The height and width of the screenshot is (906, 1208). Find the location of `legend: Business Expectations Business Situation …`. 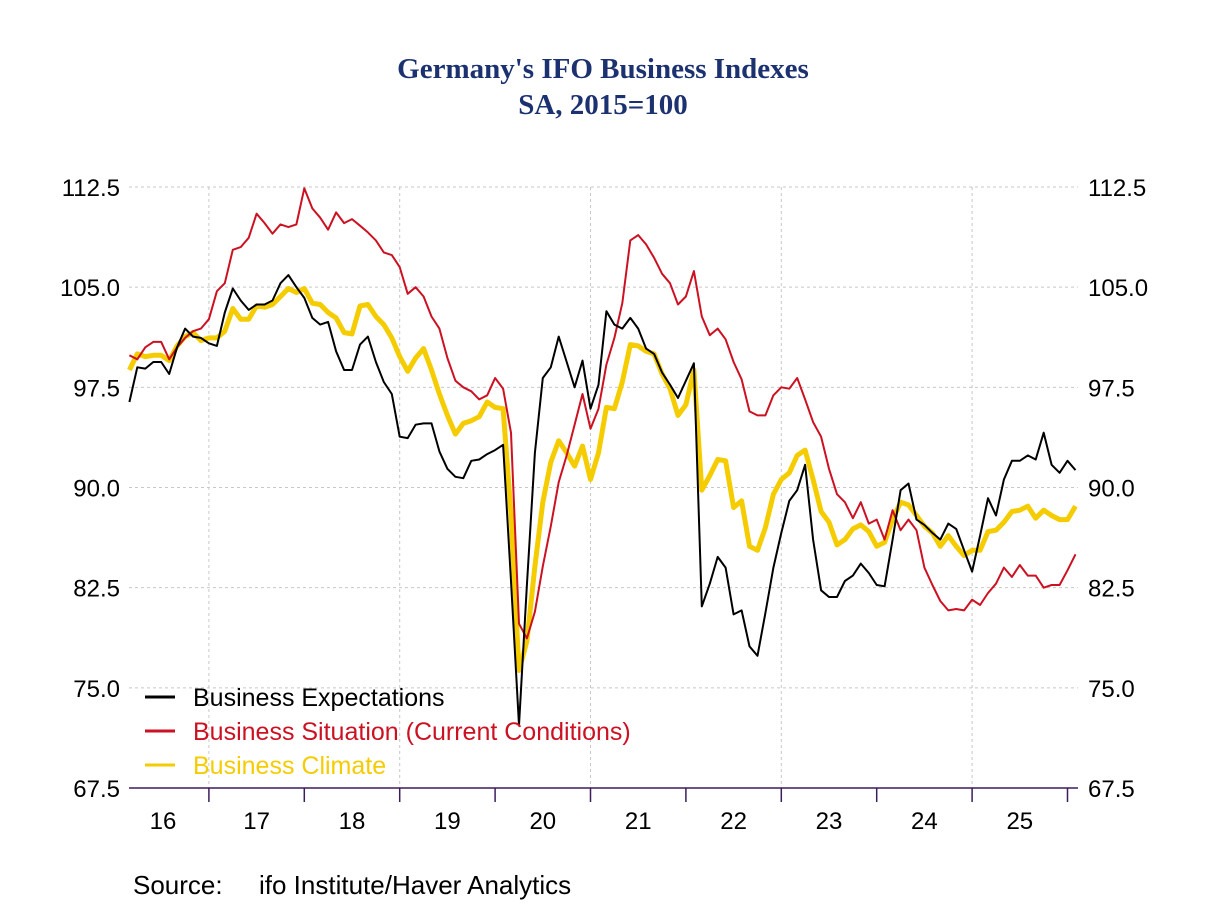

legend: Business Expectations Business Situation … is located at coordinates (388, 732).